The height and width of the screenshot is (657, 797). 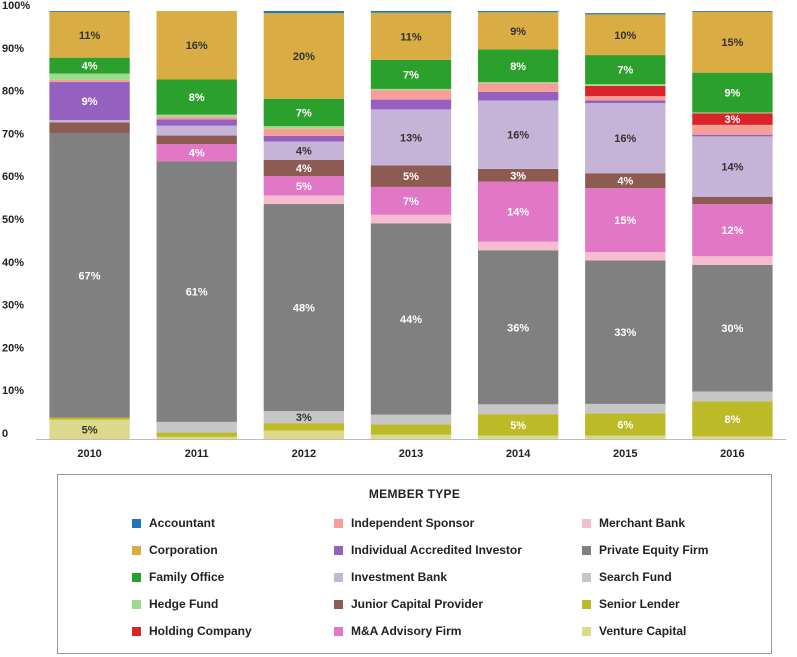 I want to click on data-label: 16%, so click(x=197, y=46).